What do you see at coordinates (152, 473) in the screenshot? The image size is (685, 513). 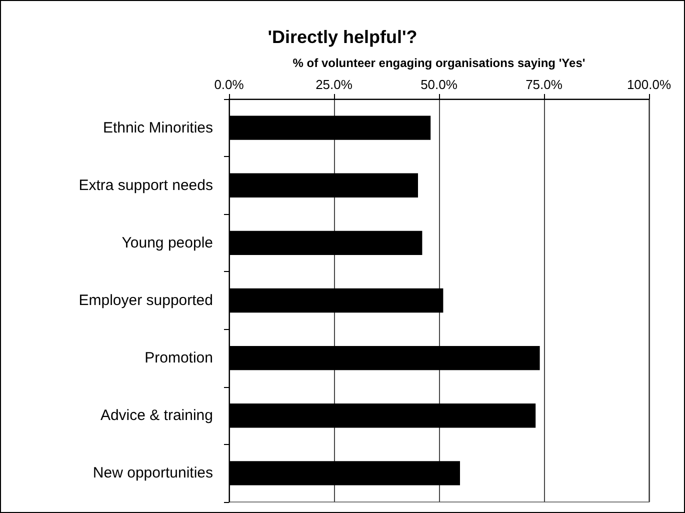 I see `y-tick-label: New opportunities` at bounding box center [152, 473].